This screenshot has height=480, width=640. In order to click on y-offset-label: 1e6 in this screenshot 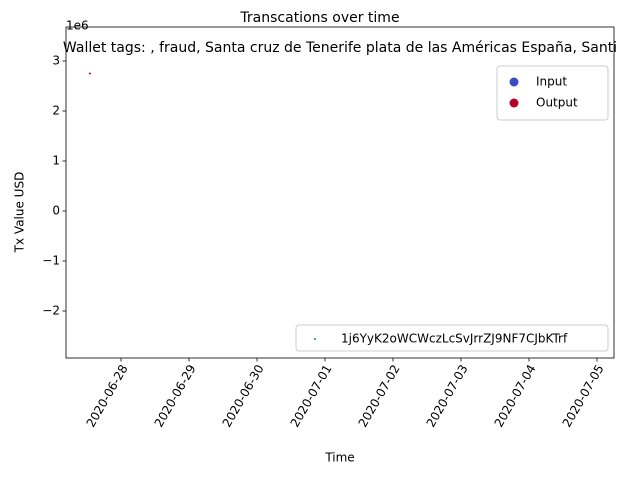, I will do `click(77, 26)`.